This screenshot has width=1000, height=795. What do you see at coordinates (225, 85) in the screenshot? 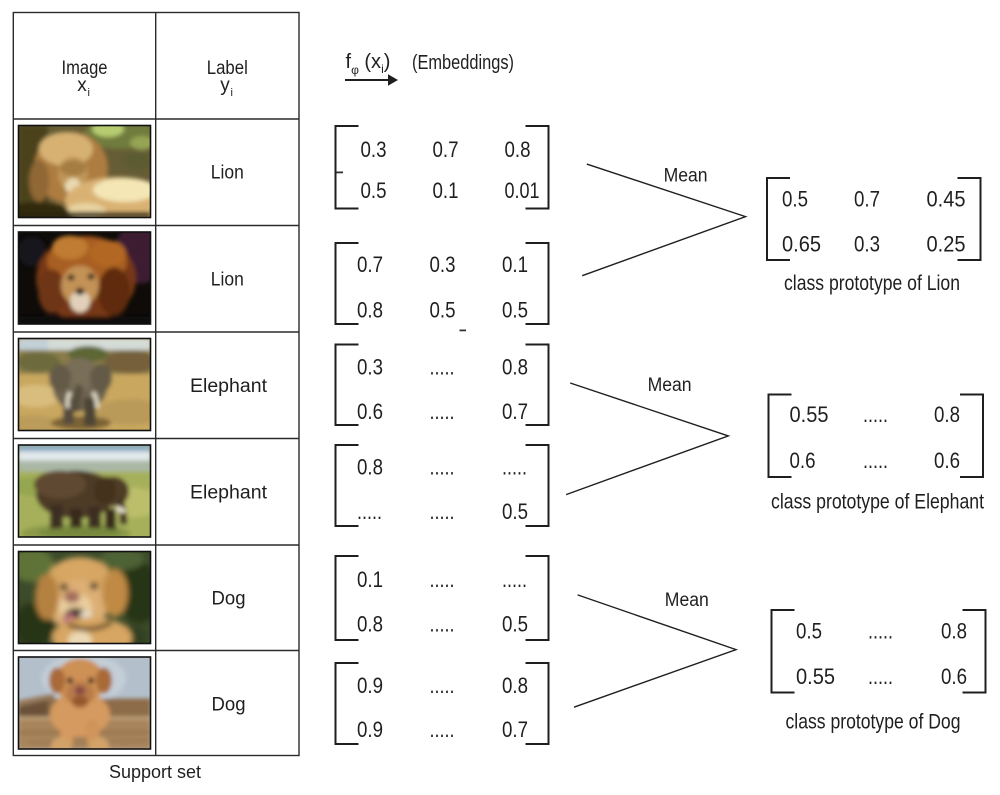
I see `svg-text: y` at bounding box center [225, 85].